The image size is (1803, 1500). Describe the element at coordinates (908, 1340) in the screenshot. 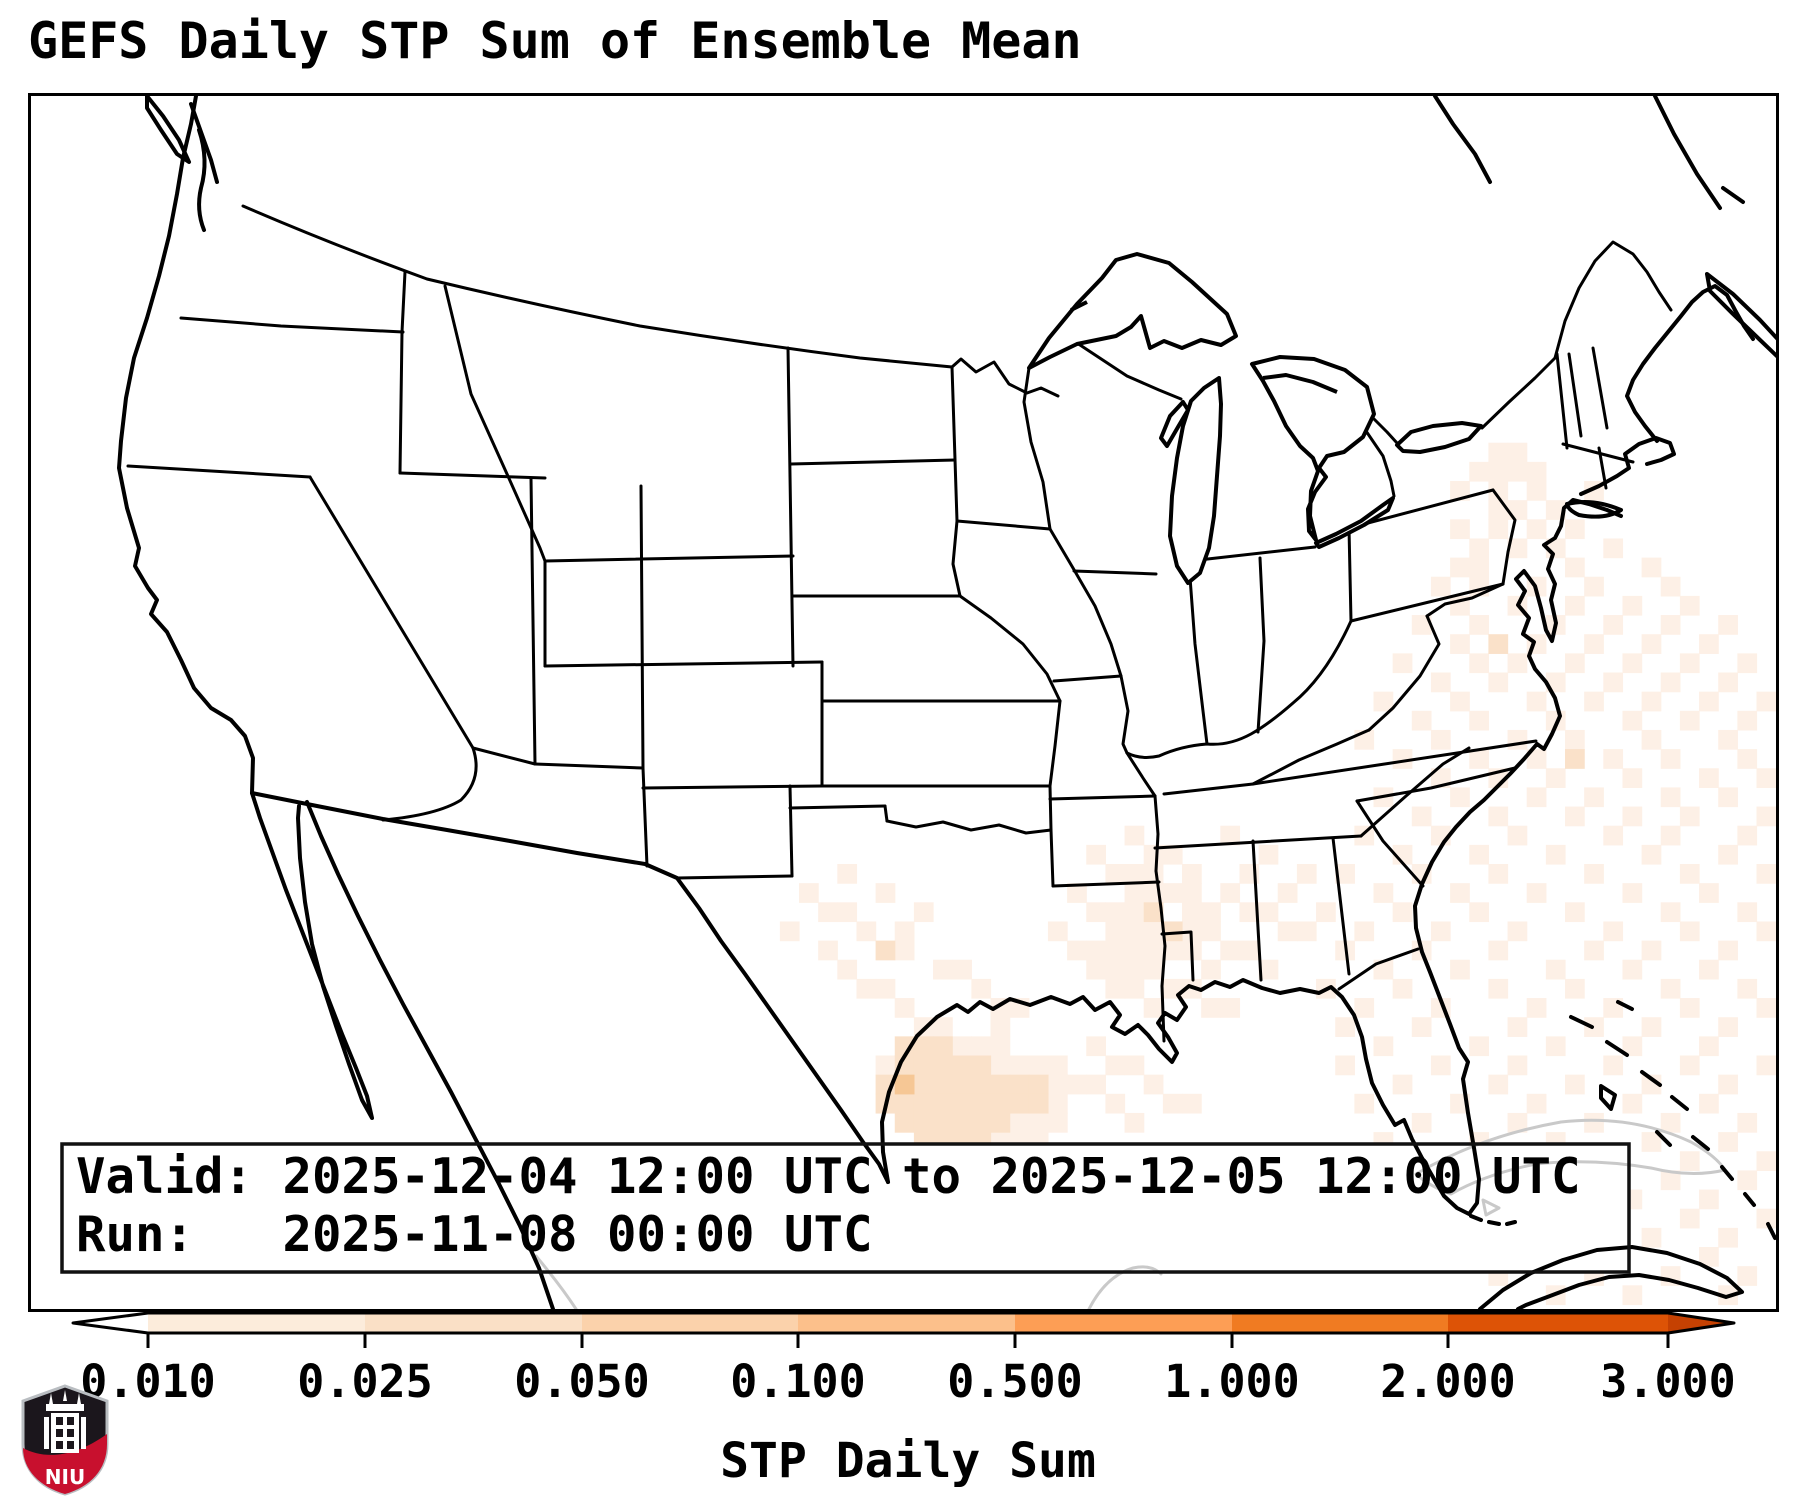

I see `colorbar-ticks` at that location.